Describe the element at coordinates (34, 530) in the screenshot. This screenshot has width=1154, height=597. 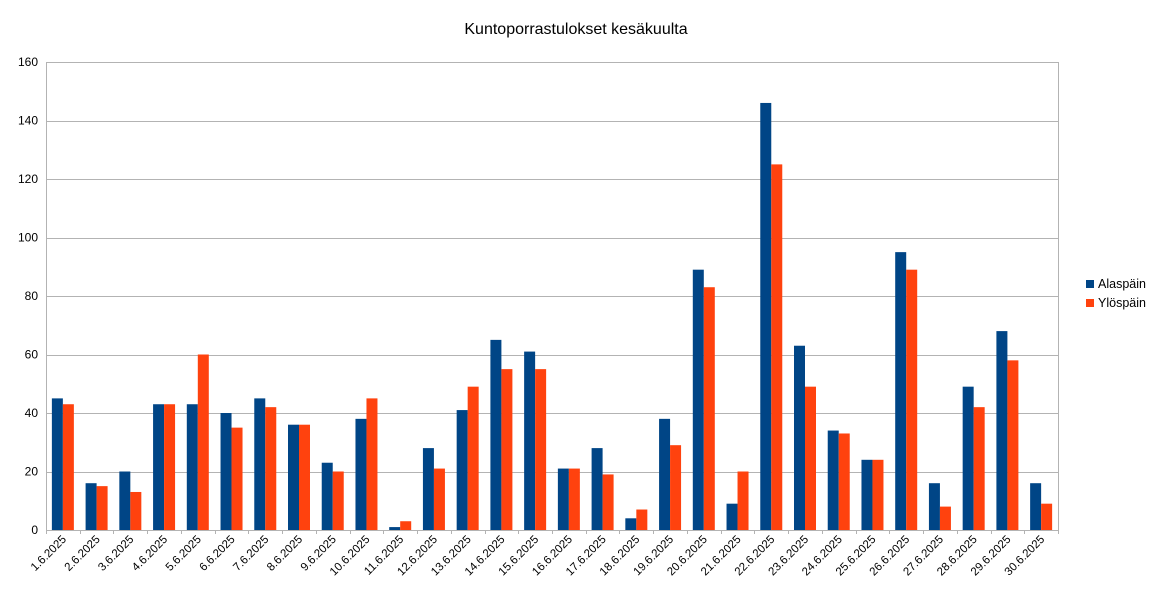
I see `y-tick-label: 0` at that location.